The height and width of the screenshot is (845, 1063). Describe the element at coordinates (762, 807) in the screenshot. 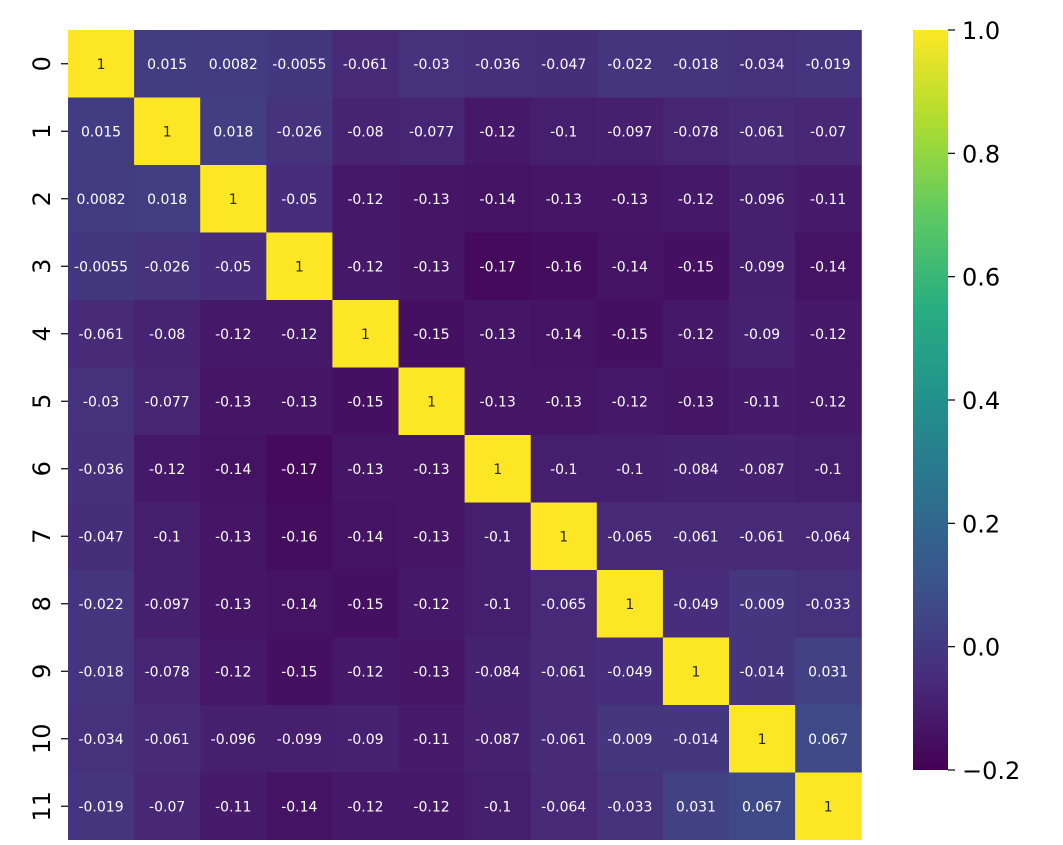

I see `cell-value-label: 0.067` at that location.